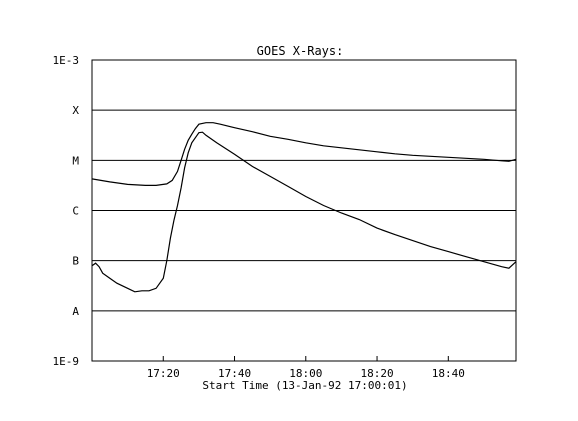 Image resolution: width=578 pixels, height=421 pixels. Describe the element at coordinates (66, 361) in the screenshot. I see `y-tick-label: 1E-9` at that location.